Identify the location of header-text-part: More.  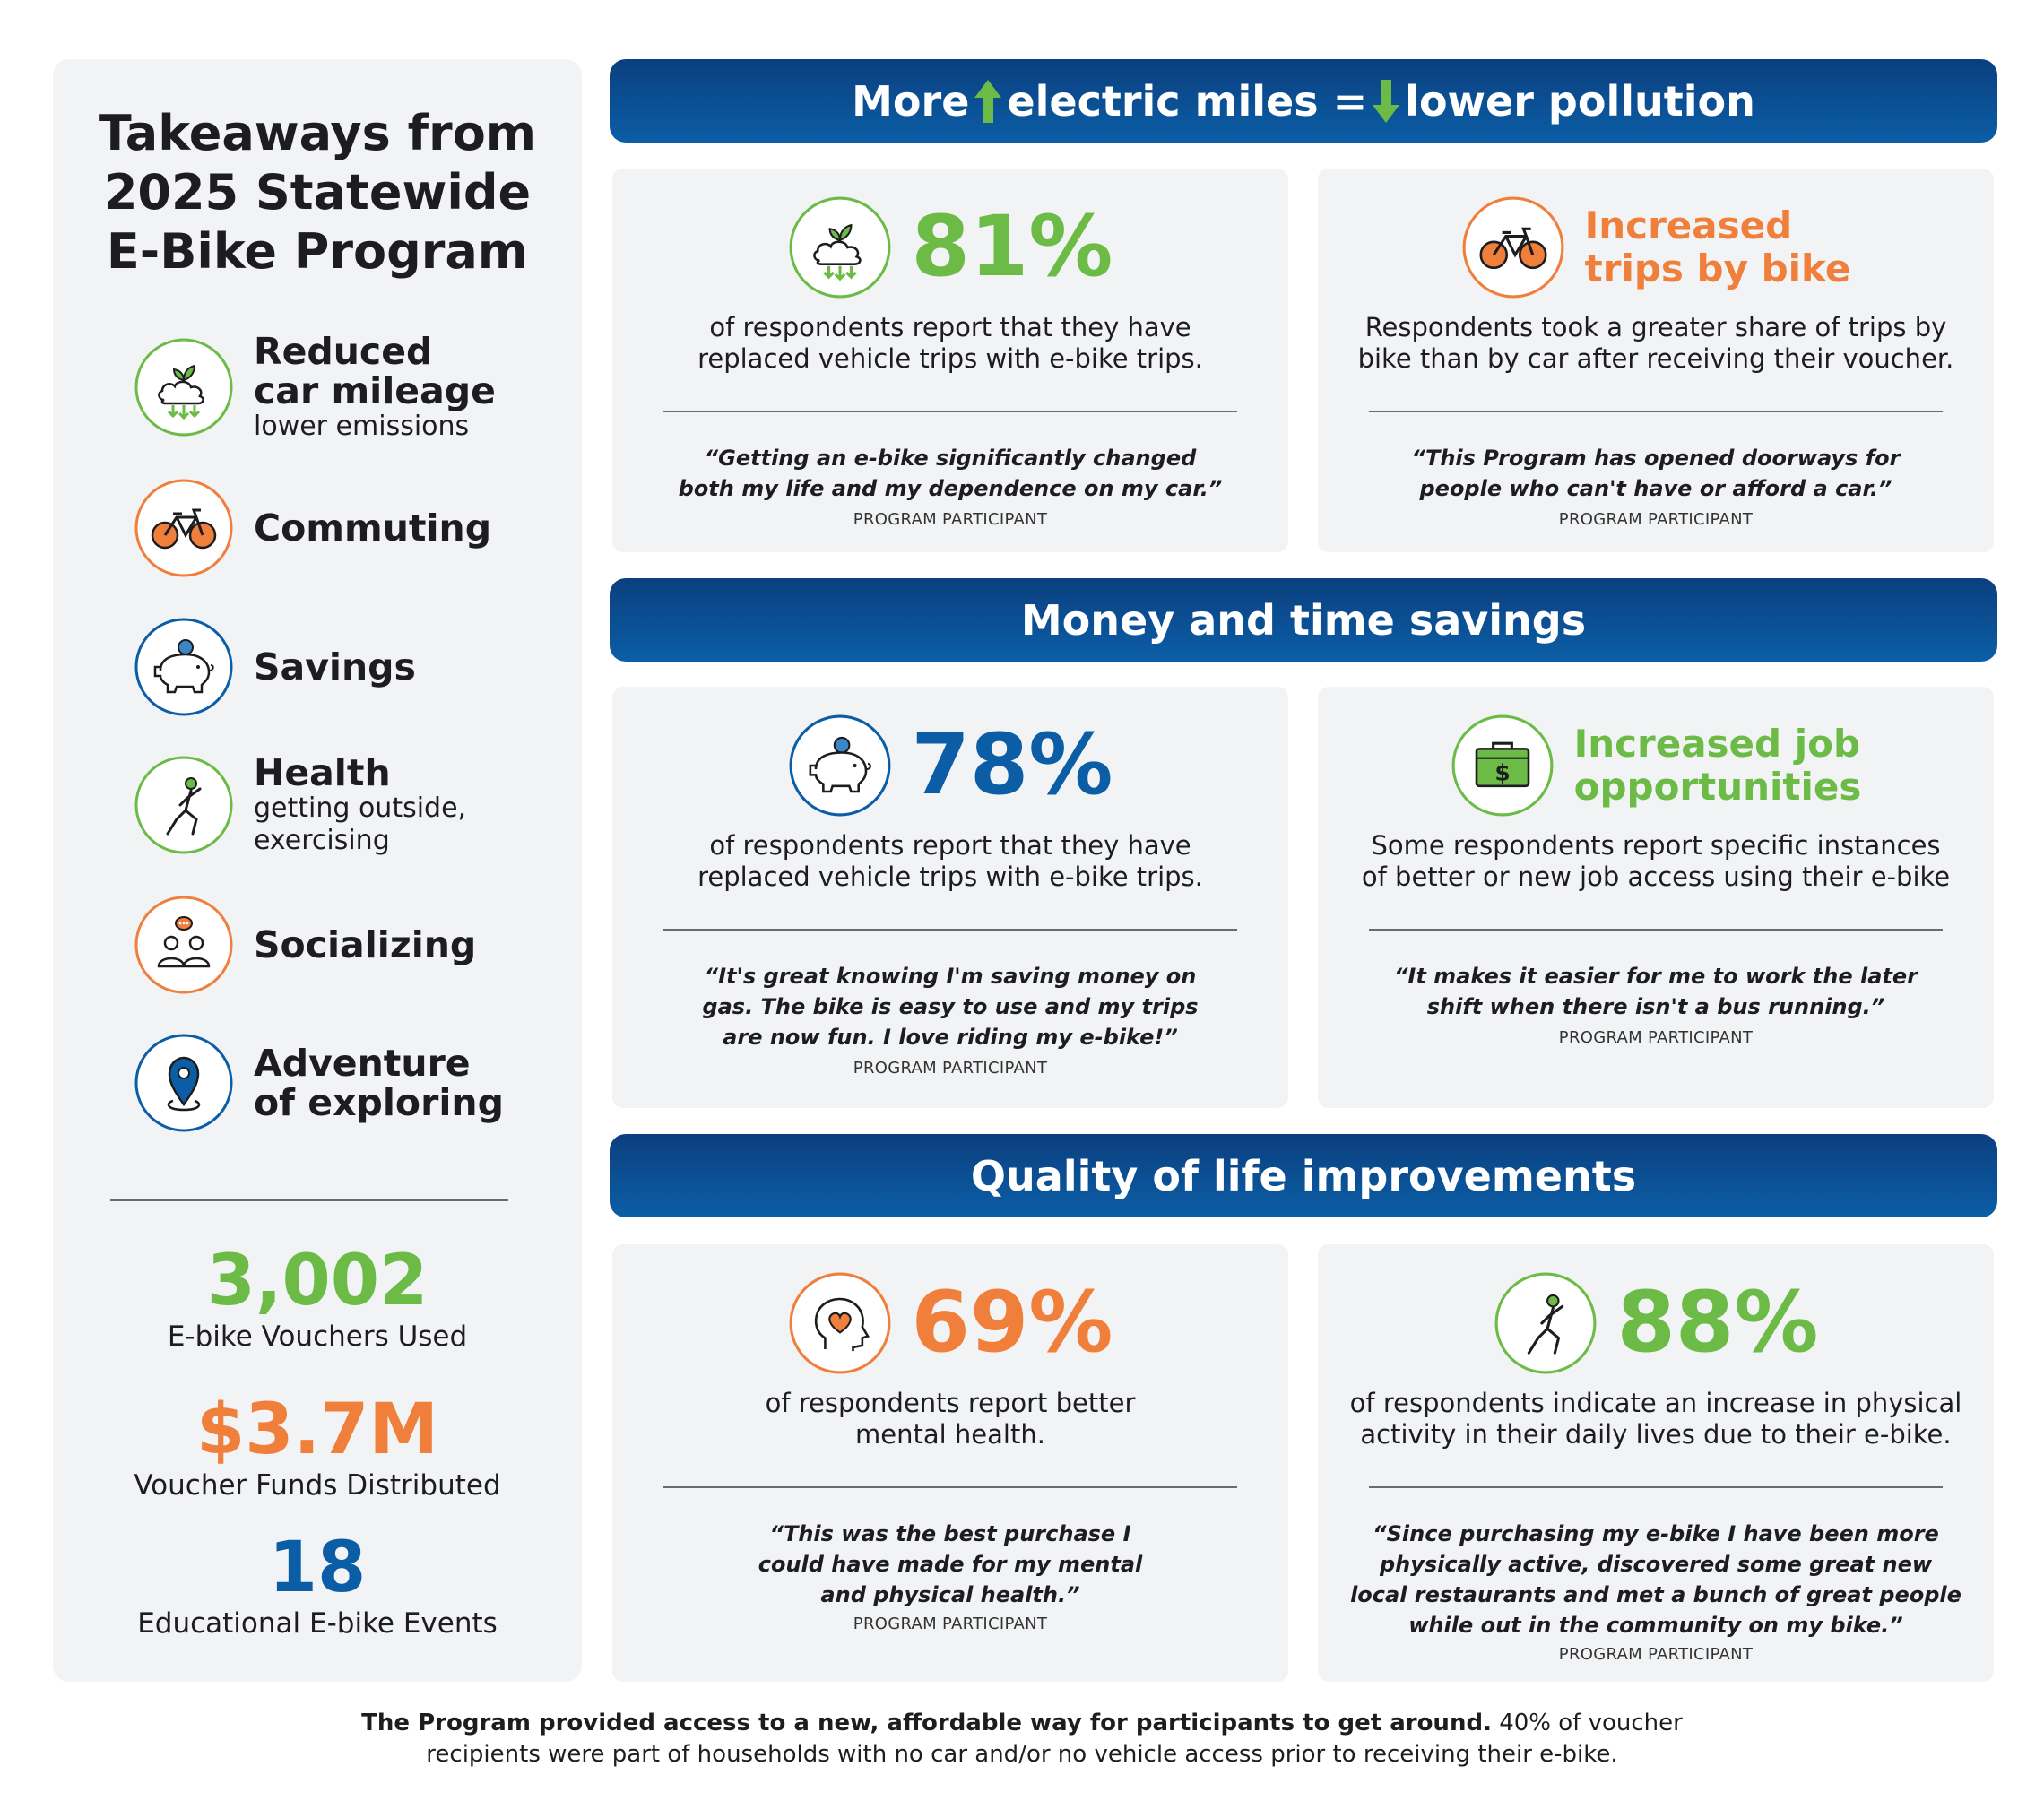
(911, 101).